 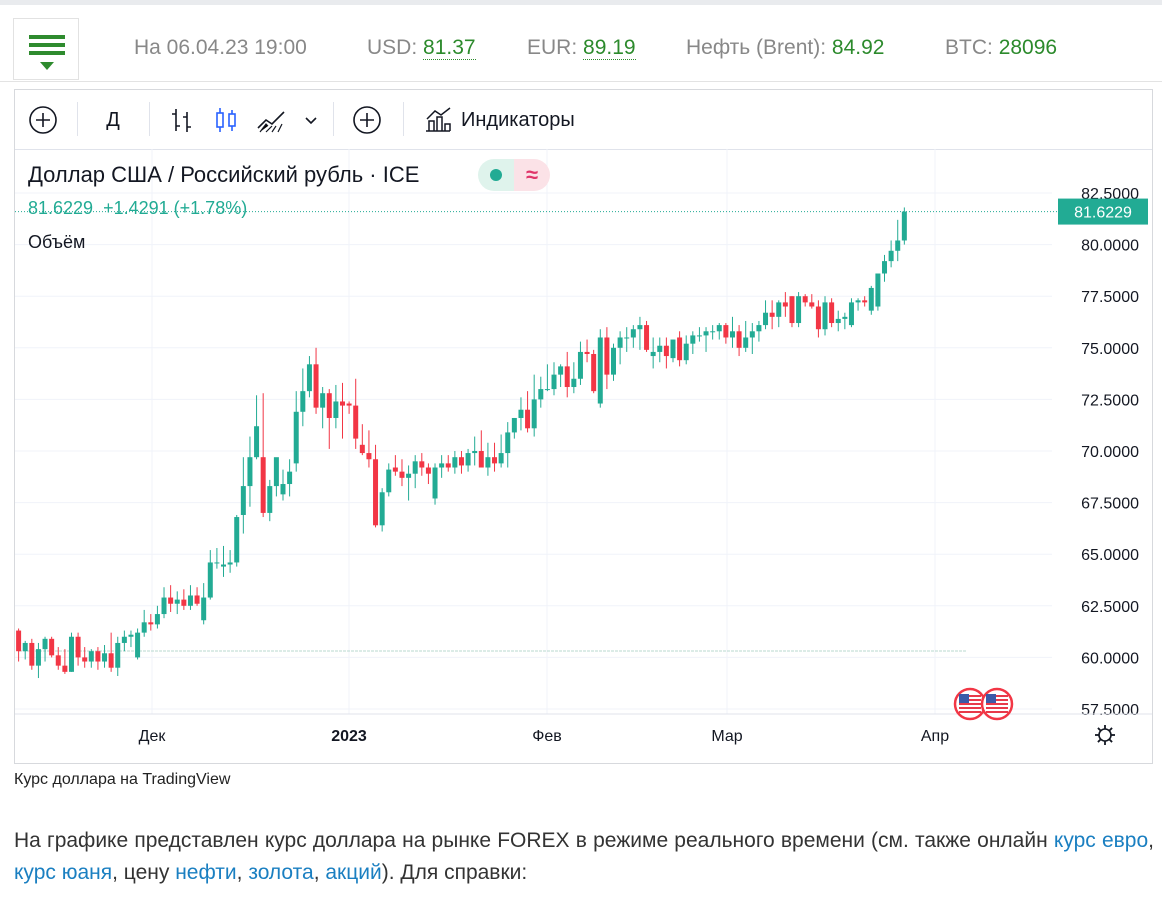 What do you see at coordinates (206, 872) in the screenshot?
I see `link-oil: нефти` at bounding box center [206, 872].